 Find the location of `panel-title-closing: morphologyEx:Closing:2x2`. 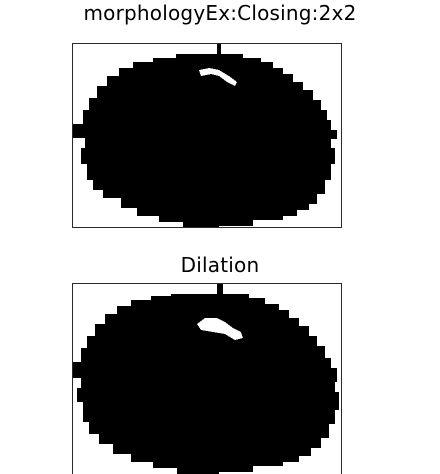

panel-title-closing: morphologyEx:Closing:2x2 is located at coordinates (220, 13).